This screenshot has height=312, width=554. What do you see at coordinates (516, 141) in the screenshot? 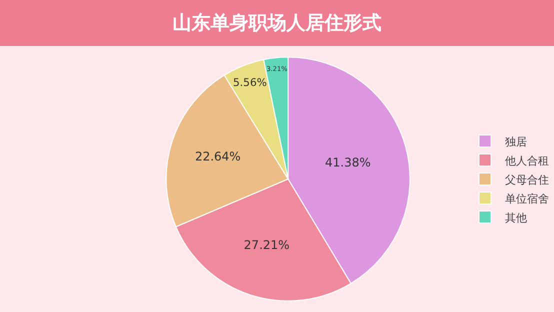
I see `legend-label: 独居` at bounding box center [516, 141].